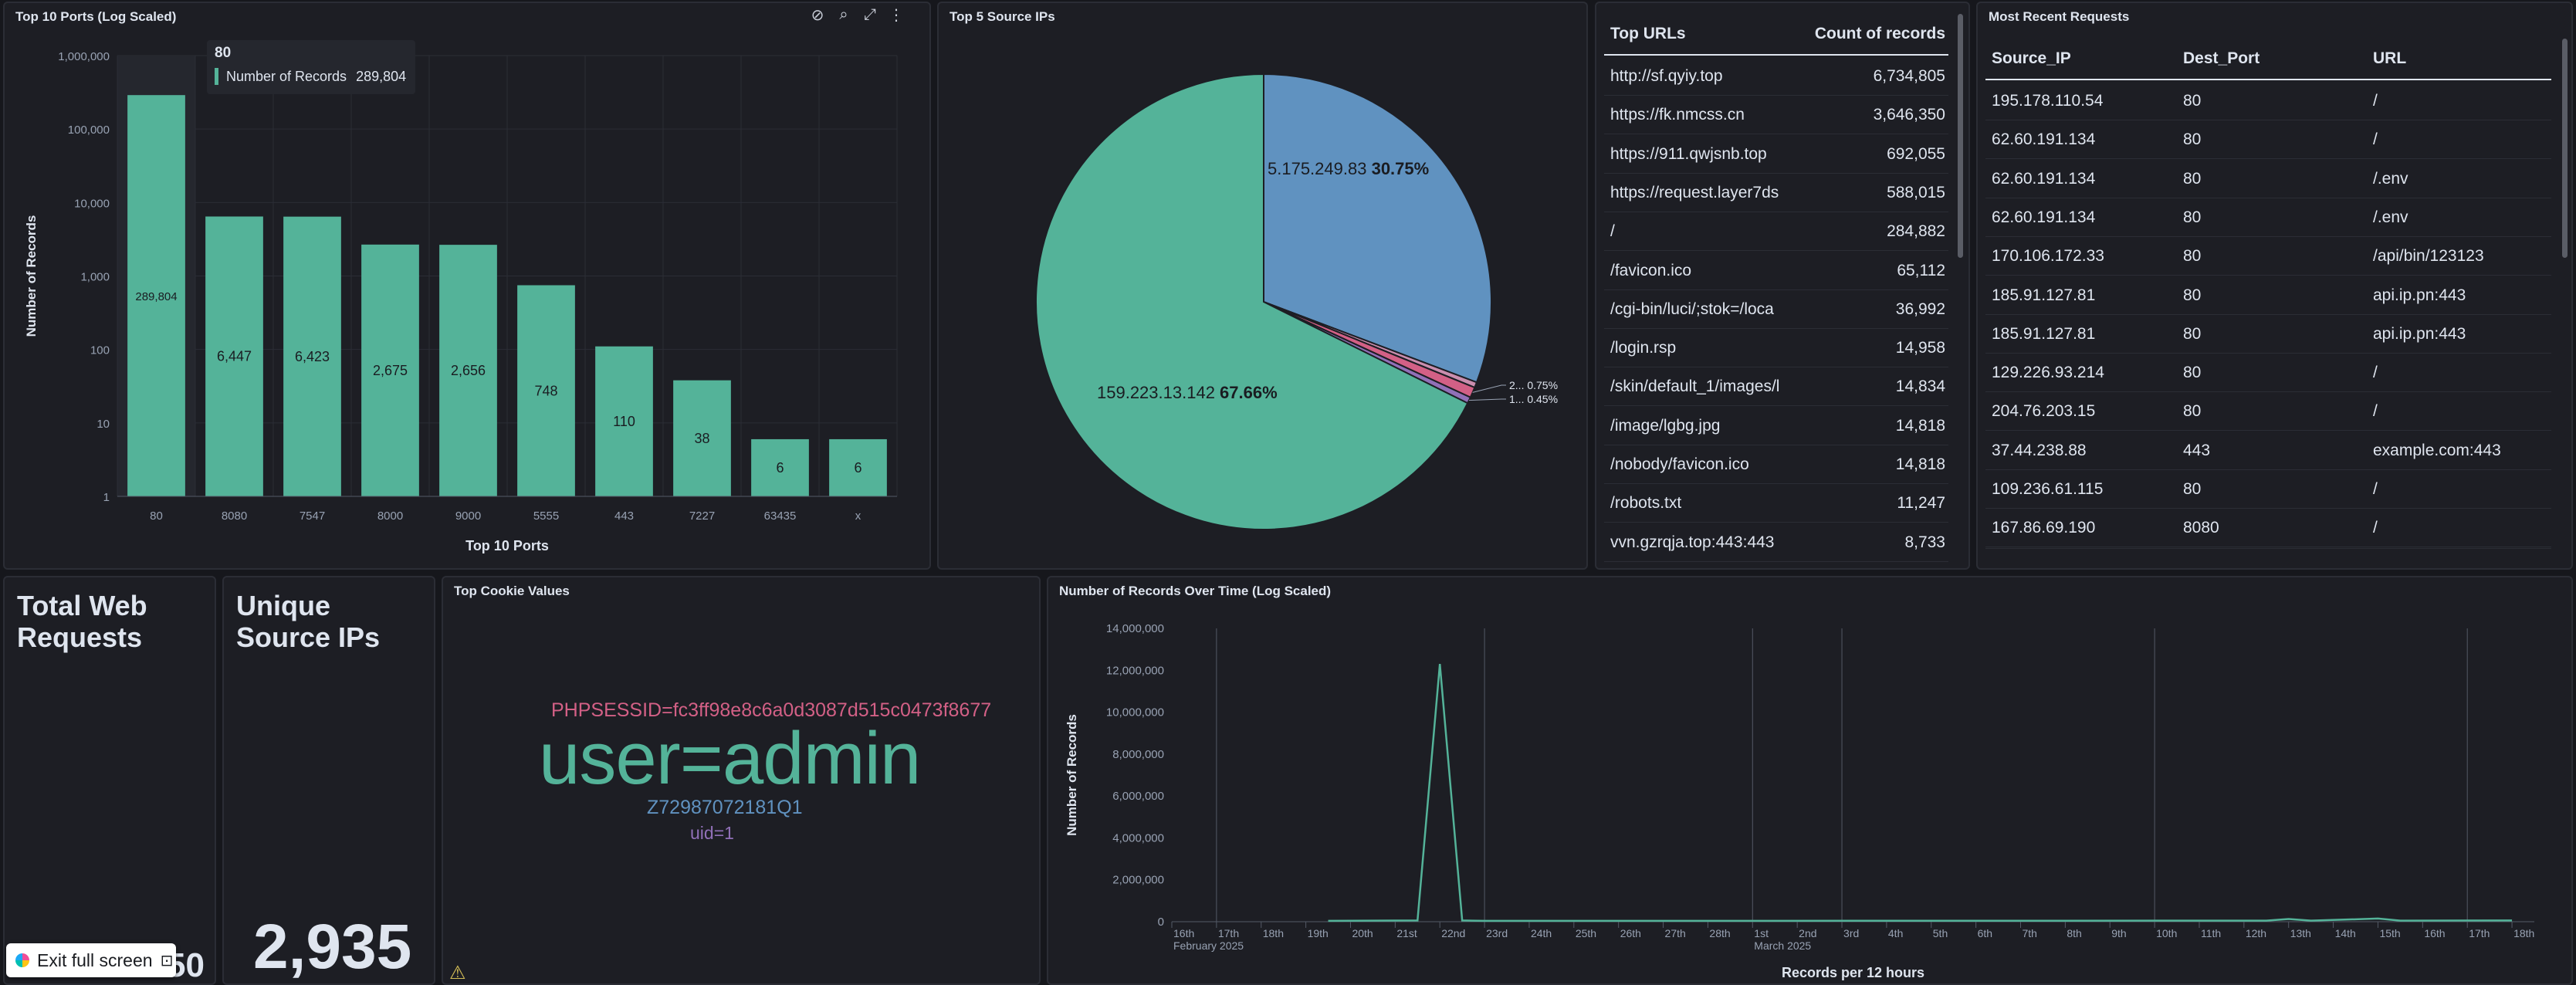  I want to click on count-cell: 284,882, so click(1916, 231).